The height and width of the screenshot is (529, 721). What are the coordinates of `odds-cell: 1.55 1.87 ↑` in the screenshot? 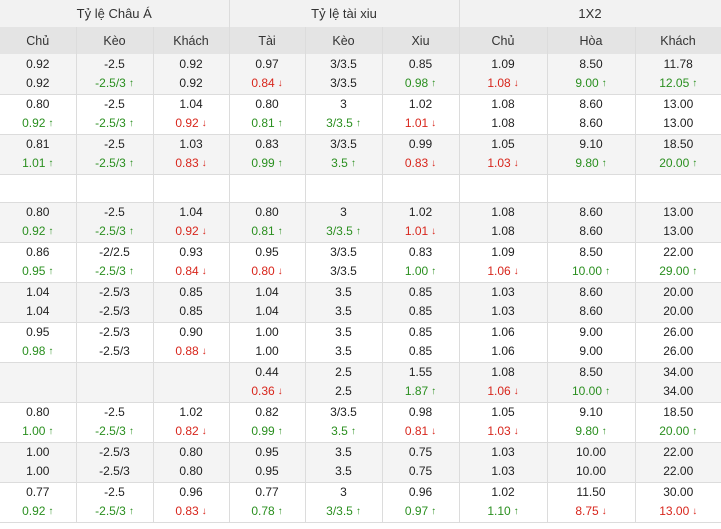 It's located at (421, 382).